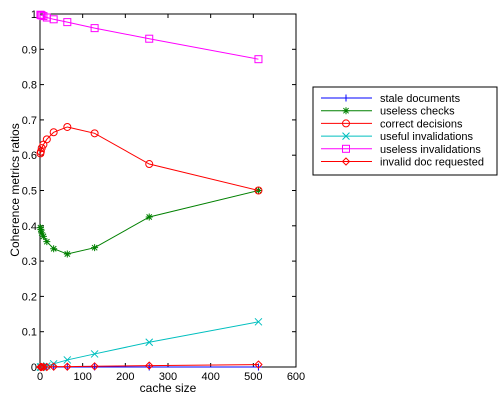 This screenshot has width=503, height=401. I want to click on legend-label: useless invalidations, so click(430, 150).